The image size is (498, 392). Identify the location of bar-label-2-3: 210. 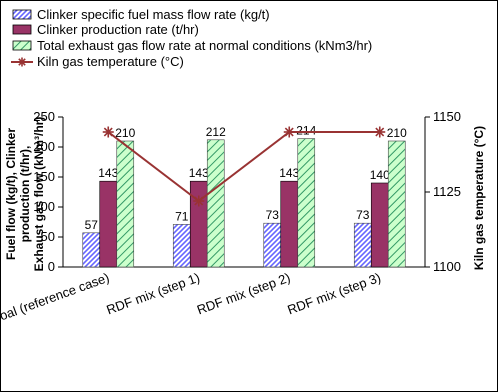
(397, 133).